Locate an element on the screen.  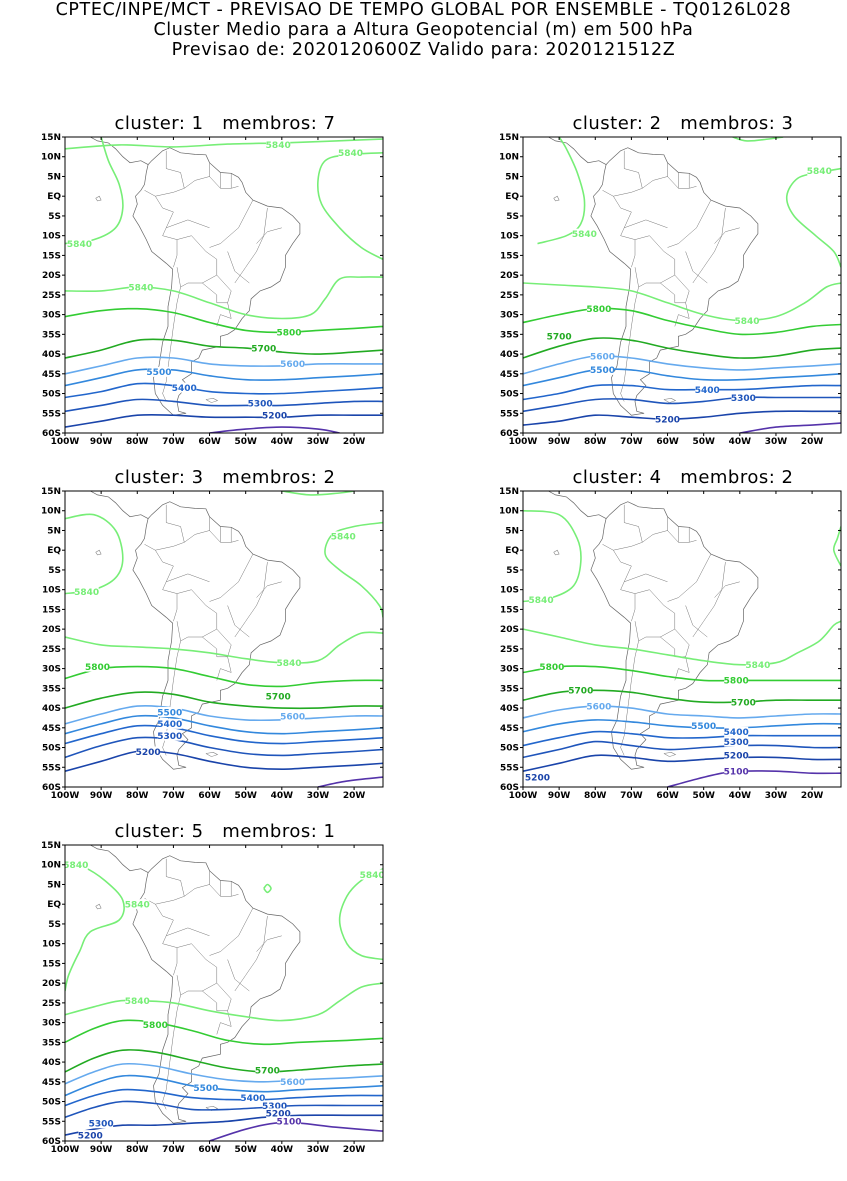
lat-tick-label: EQ is located at coordinates (54, 905).